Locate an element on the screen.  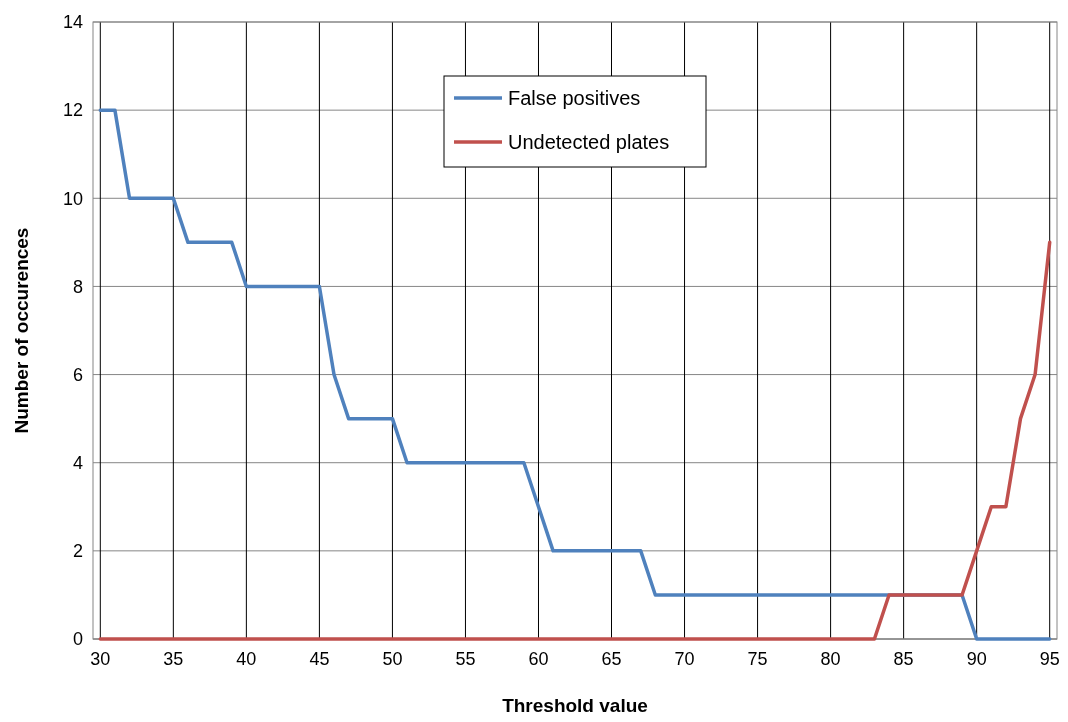
x-tick-label: 70 is located at coordinates (684, 659).